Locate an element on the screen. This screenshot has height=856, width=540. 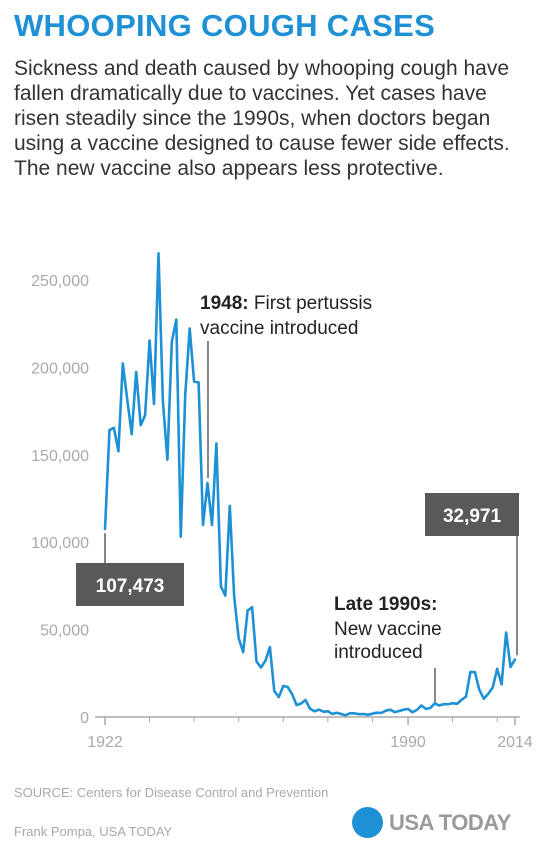
usa-today-logo: USA TODAY is located at coordinates (431, 822).